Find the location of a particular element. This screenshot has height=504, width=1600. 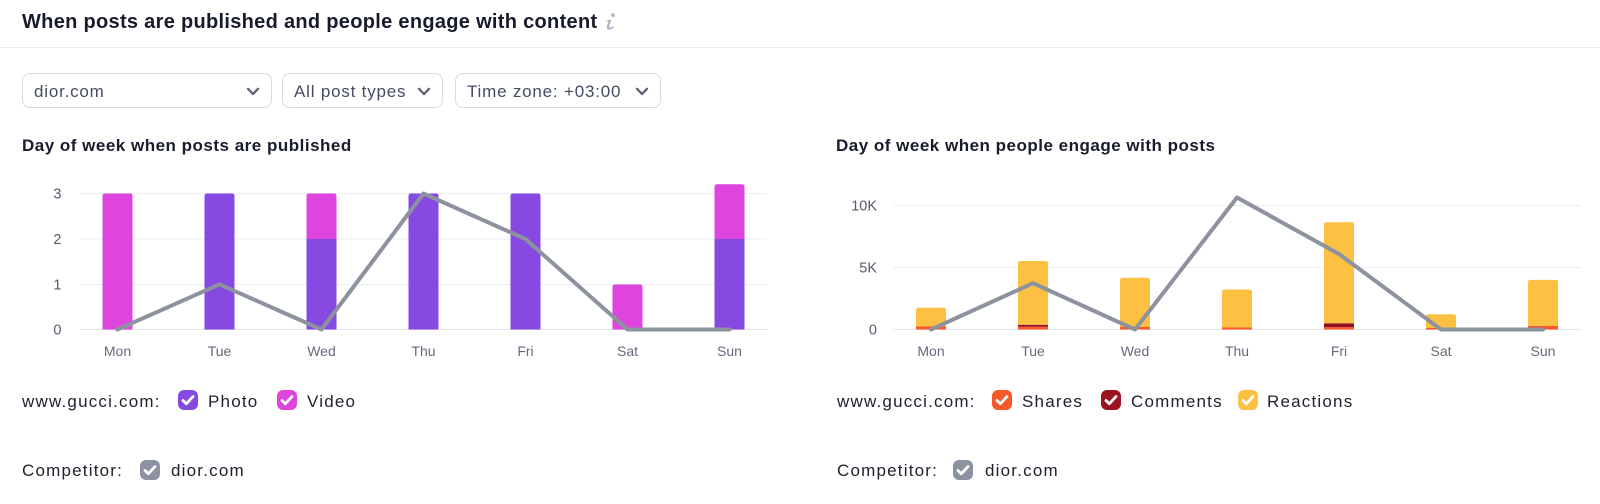

svg-text: 1 is located at coordinates (57, 286).